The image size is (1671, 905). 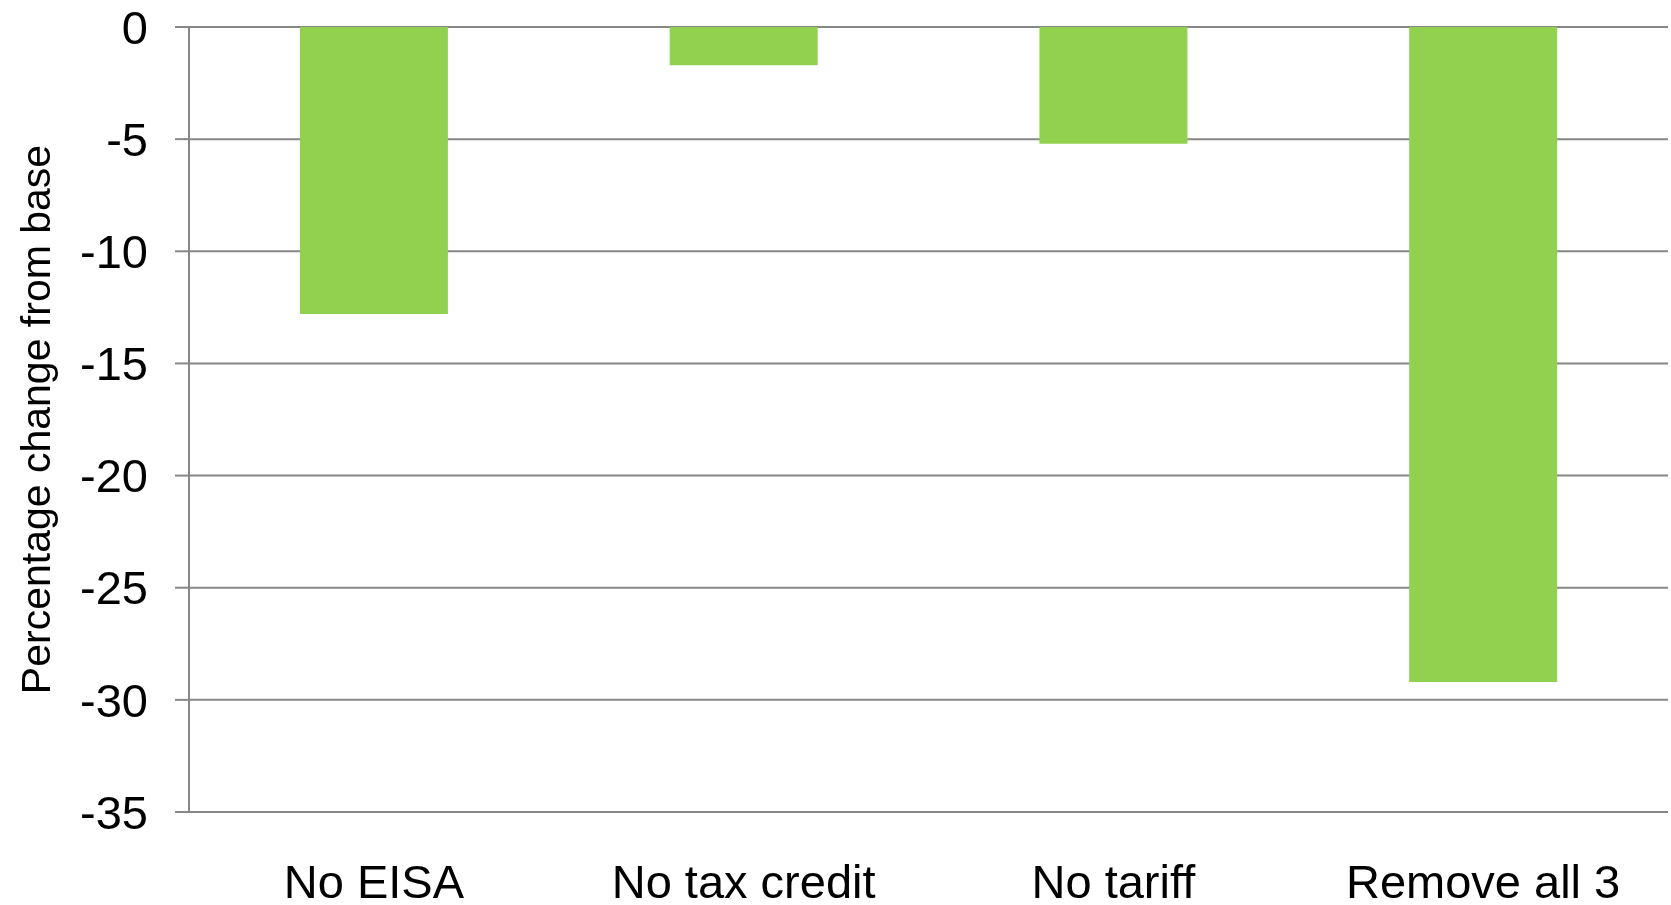 What do you see at coordinates (374, 880) in the screenshot?
I see `x-tick-label: No EISA` at bounding box center [374, 880].